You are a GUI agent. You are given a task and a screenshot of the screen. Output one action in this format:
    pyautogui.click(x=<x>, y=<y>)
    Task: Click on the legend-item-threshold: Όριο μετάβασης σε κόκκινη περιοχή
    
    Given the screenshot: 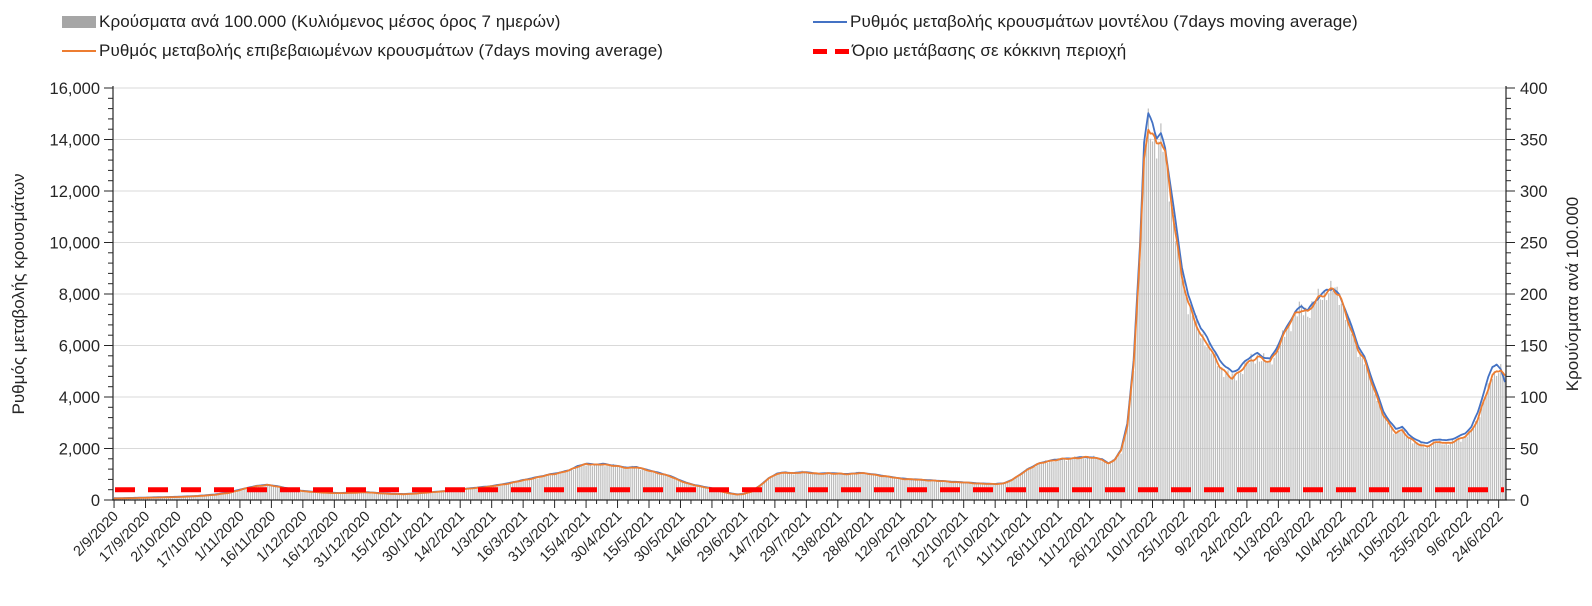 What is the action you would take?
    pyautogui.click(x=969, y=51)
    